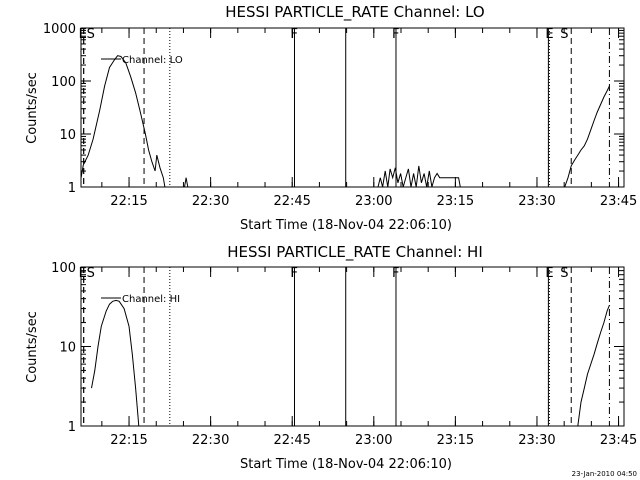 The width and height of the screenshot is (640, 480). I want to click on footer-timestamp: 23-Jan-2010 04:50, so click(604, 474).